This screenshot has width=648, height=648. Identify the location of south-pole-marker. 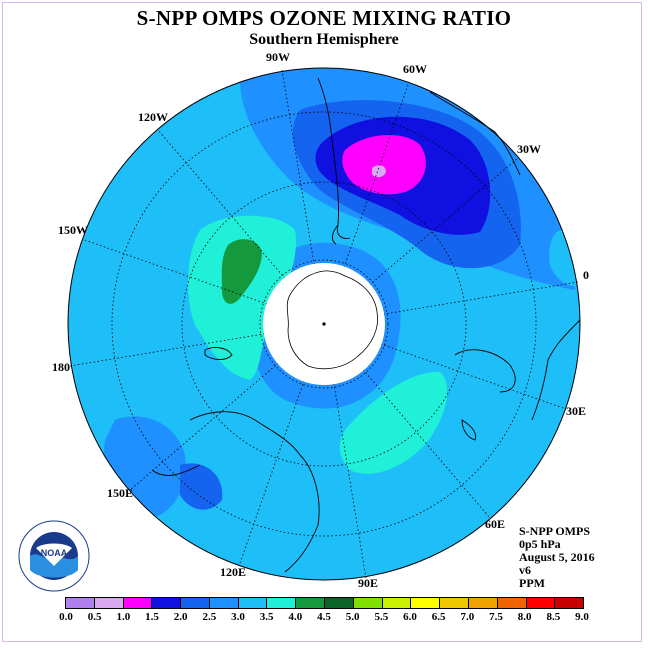
(324, 324).